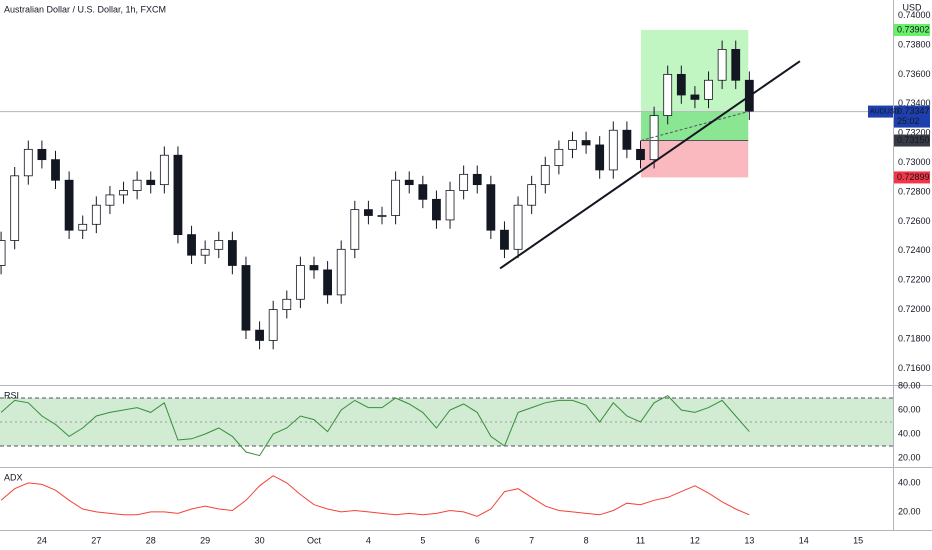 This screenshot has width=932, height=550. Describe the element at coordinates (914, 103) in the screenshot. I see `y-tick-label: 0.73400` at that location.